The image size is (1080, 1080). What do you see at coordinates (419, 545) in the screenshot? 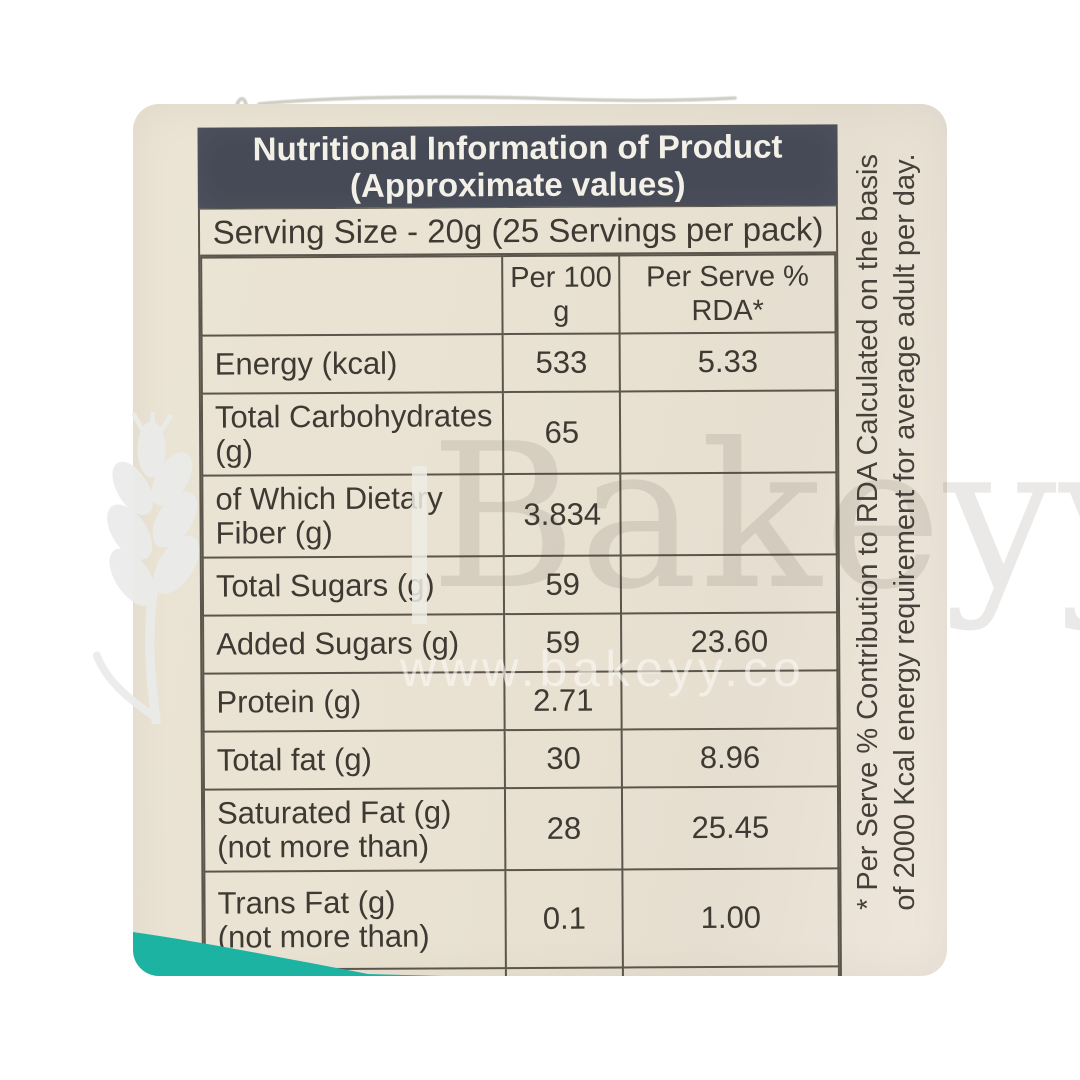
I see `watermark-divider` at bounding box center [419, 545].